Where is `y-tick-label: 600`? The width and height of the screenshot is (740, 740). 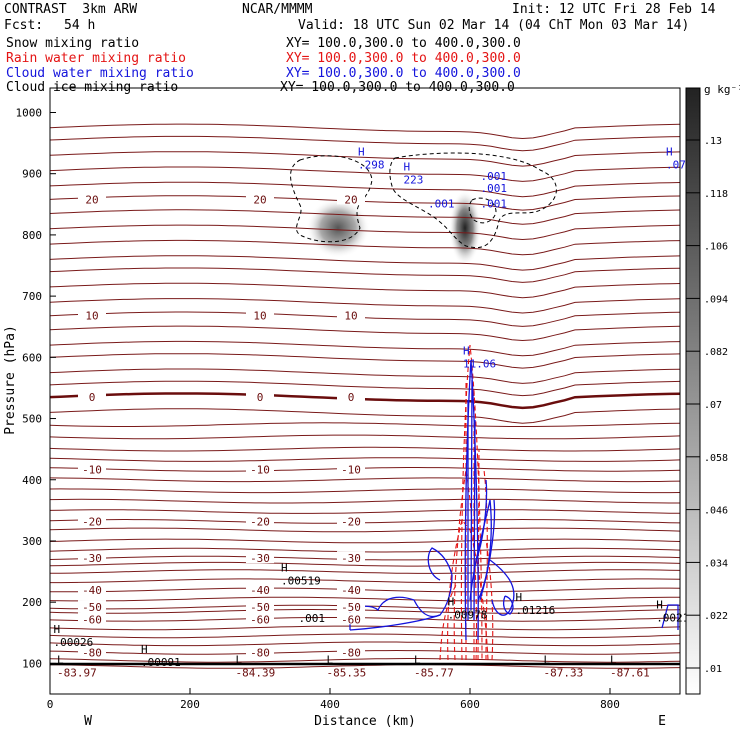 y-tick-label: 600 is located at coordinates (32, 357).